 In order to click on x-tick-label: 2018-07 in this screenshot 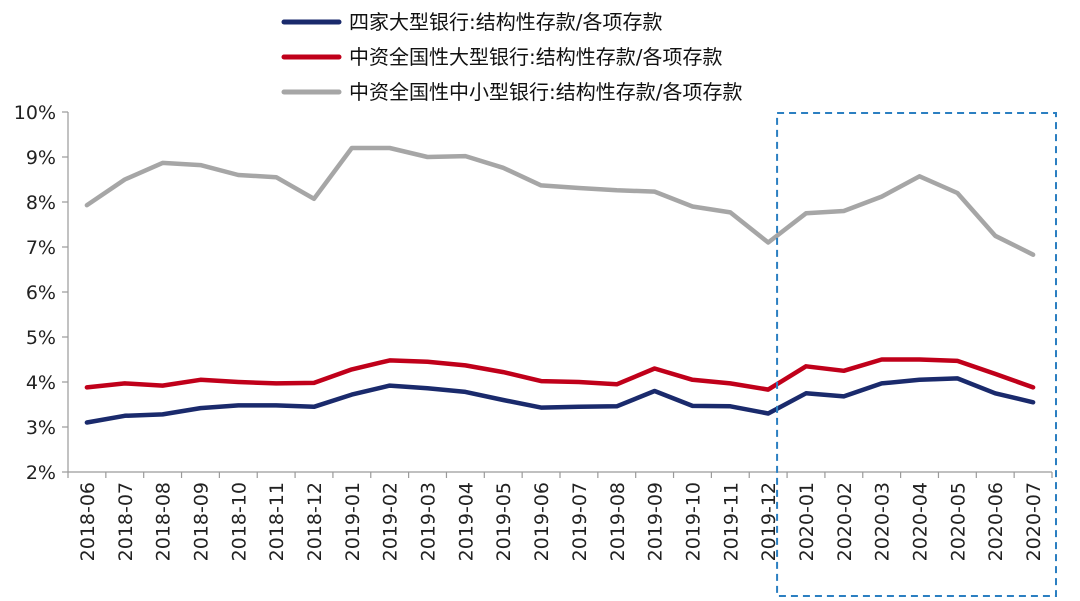, I will do `click(126, 521)`.